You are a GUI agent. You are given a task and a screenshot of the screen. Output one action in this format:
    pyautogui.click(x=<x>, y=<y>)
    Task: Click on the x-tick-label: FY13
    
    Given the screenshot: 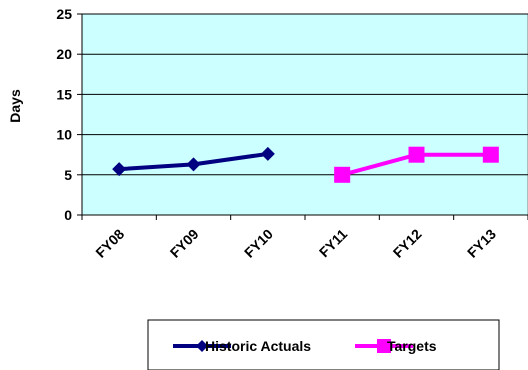 What is the action you would take?
    pyautogui.click(x=481, y=243)
    